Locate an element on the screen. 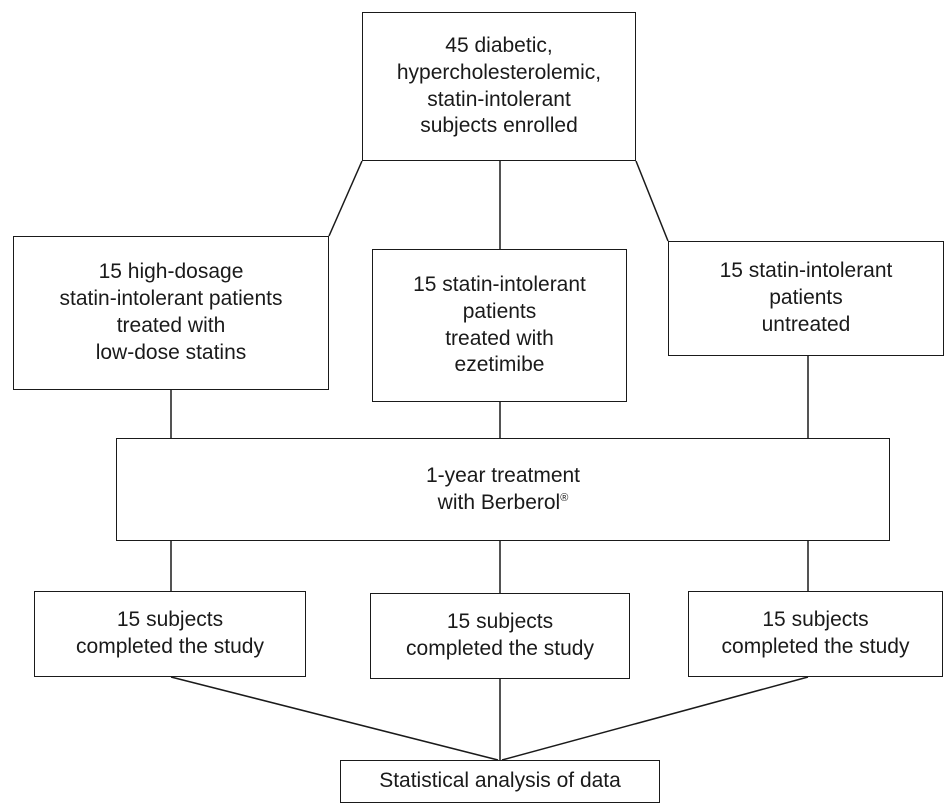  group-1-line-4: low-dose statins is located at coordinates (171, 352).